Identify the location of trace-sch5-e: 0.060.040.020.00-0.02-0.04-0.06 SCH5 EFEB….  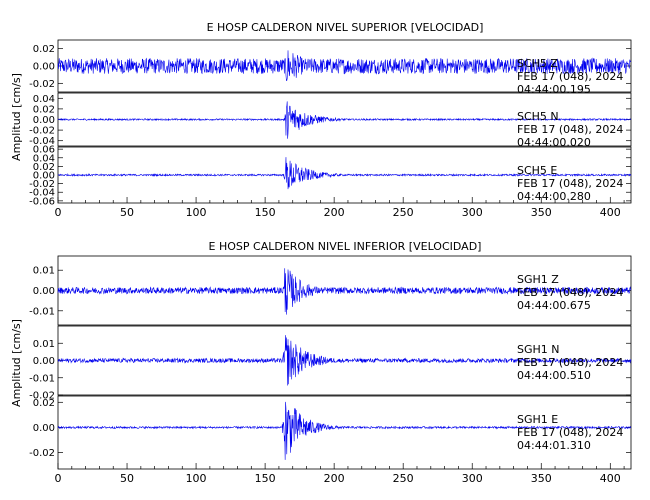
(330, 176).